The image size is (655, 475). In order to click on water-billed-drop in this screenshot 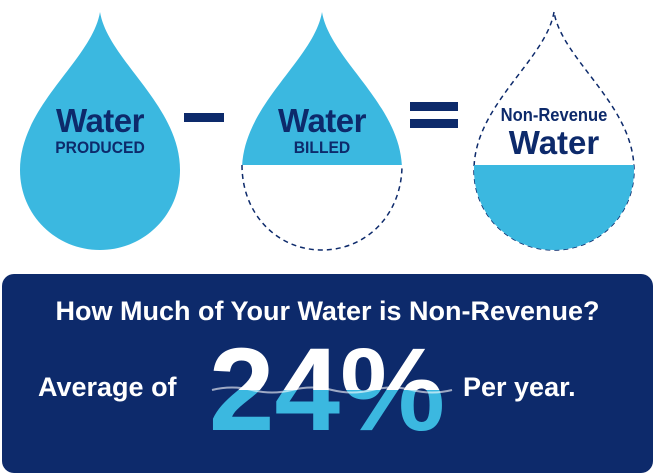, I will do `click(322, 88)`.